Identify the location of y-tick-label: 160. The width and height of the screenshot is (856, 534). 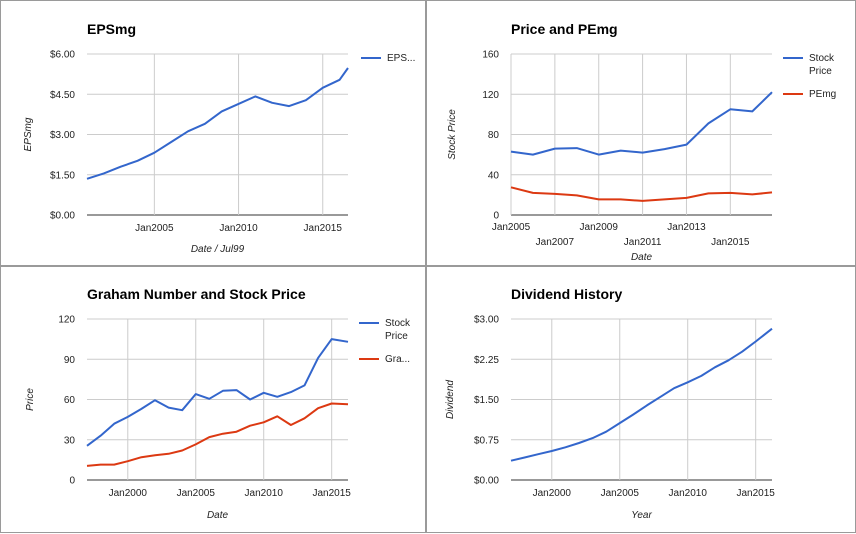
(490, 55).